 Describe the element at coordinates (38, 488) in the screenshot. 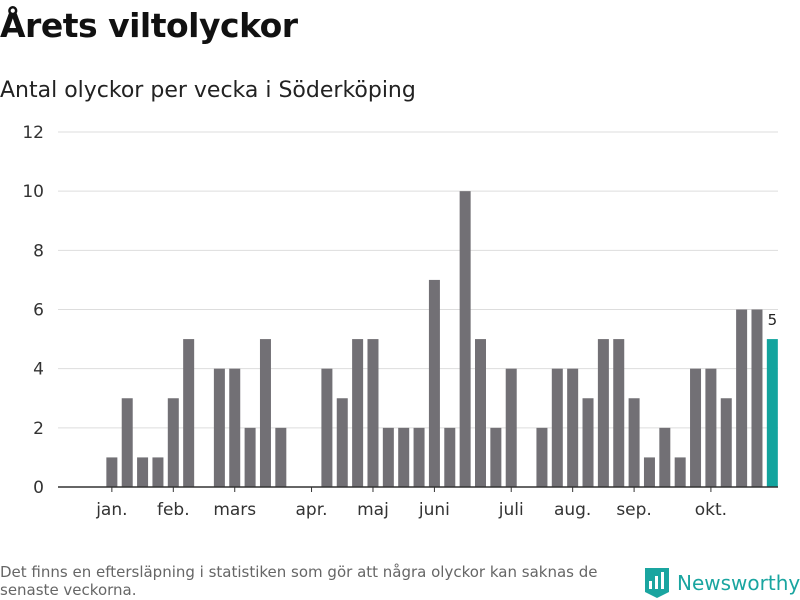

I see `y-tick-label: 0` at that location.